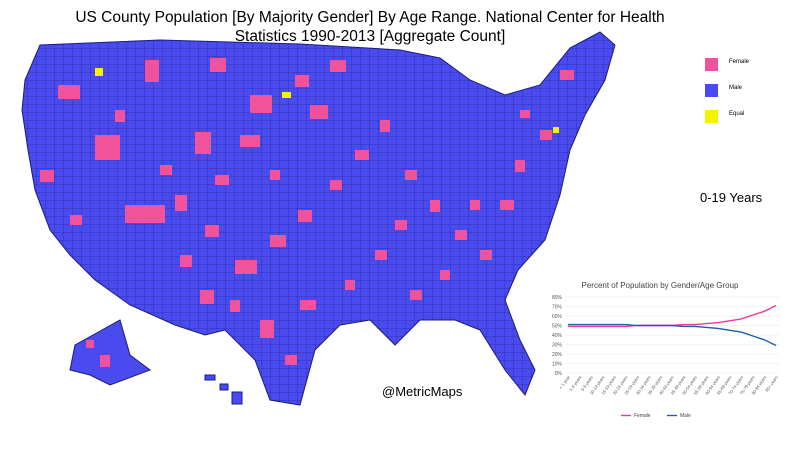 Image resolution: width=800 pixels, height=450 pixels. What do you see at coordinates (711, 90) in the screenshot?
I see `legend-swatch-male` at bounding box center [711, 90].